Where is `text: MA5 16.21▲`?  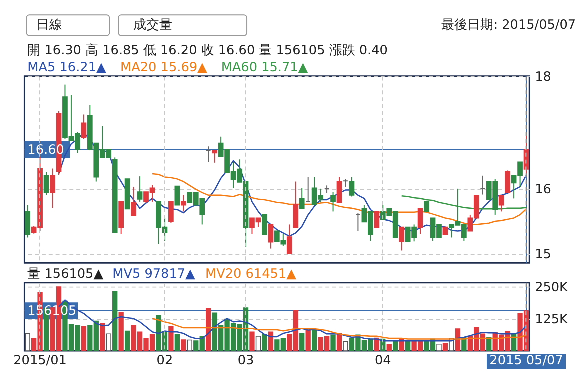 text: MA5 16.21▲ is located at coordinates (67, 68).